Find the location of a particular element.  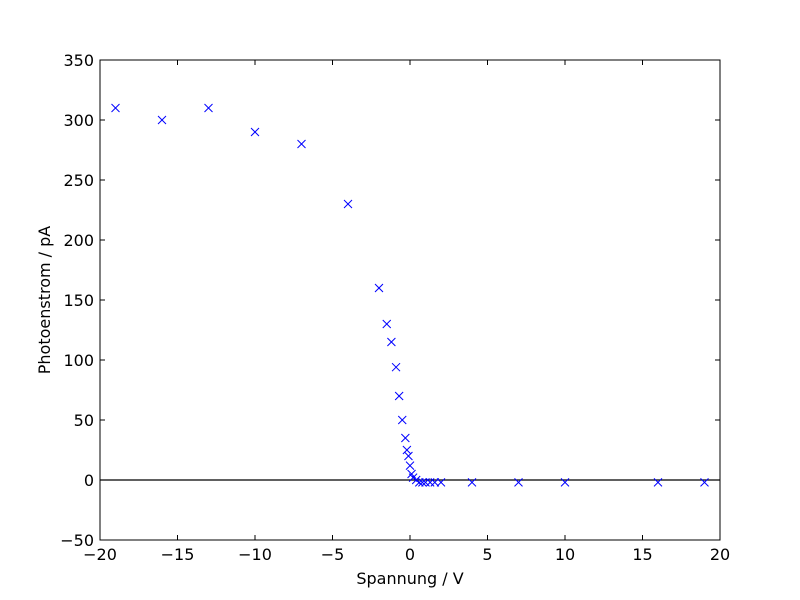

y-tick-label: −50 is located at coordinates (77, 540).